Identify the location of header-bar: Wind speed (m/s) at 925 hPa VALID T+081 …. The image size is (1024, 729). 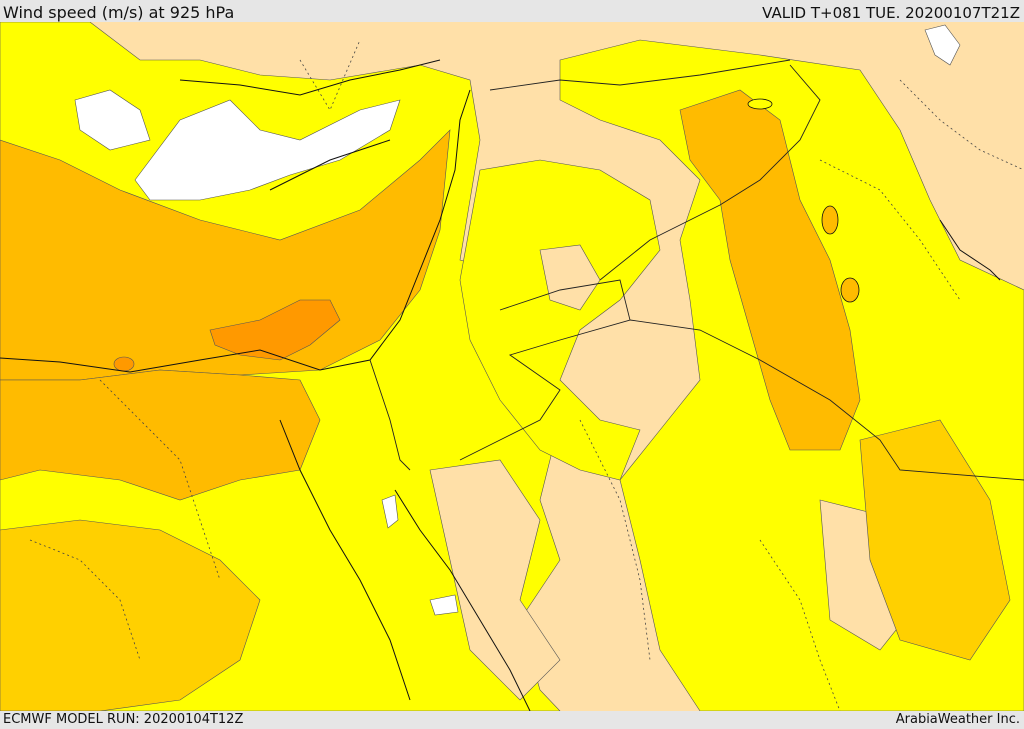
(512, 11).